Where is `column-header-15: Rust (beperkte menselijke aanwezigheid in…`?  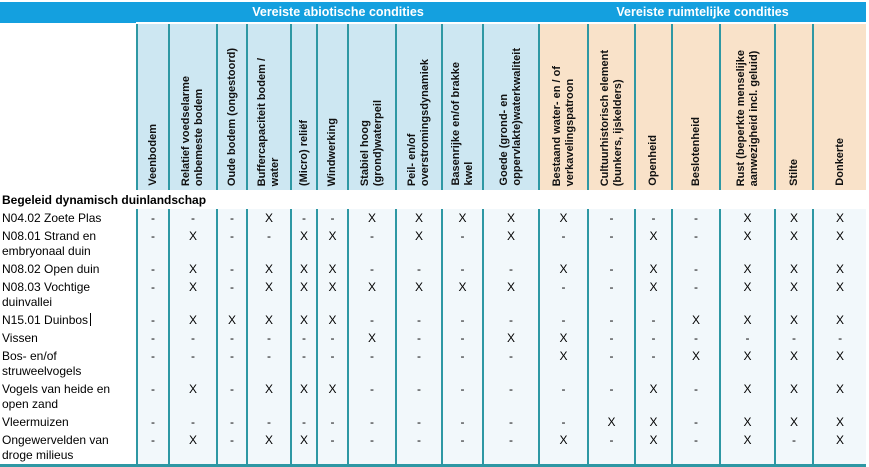
column-header-15: Rust (beperkte menselijke aanwezigheid in… is located at coordinates (747, 106).